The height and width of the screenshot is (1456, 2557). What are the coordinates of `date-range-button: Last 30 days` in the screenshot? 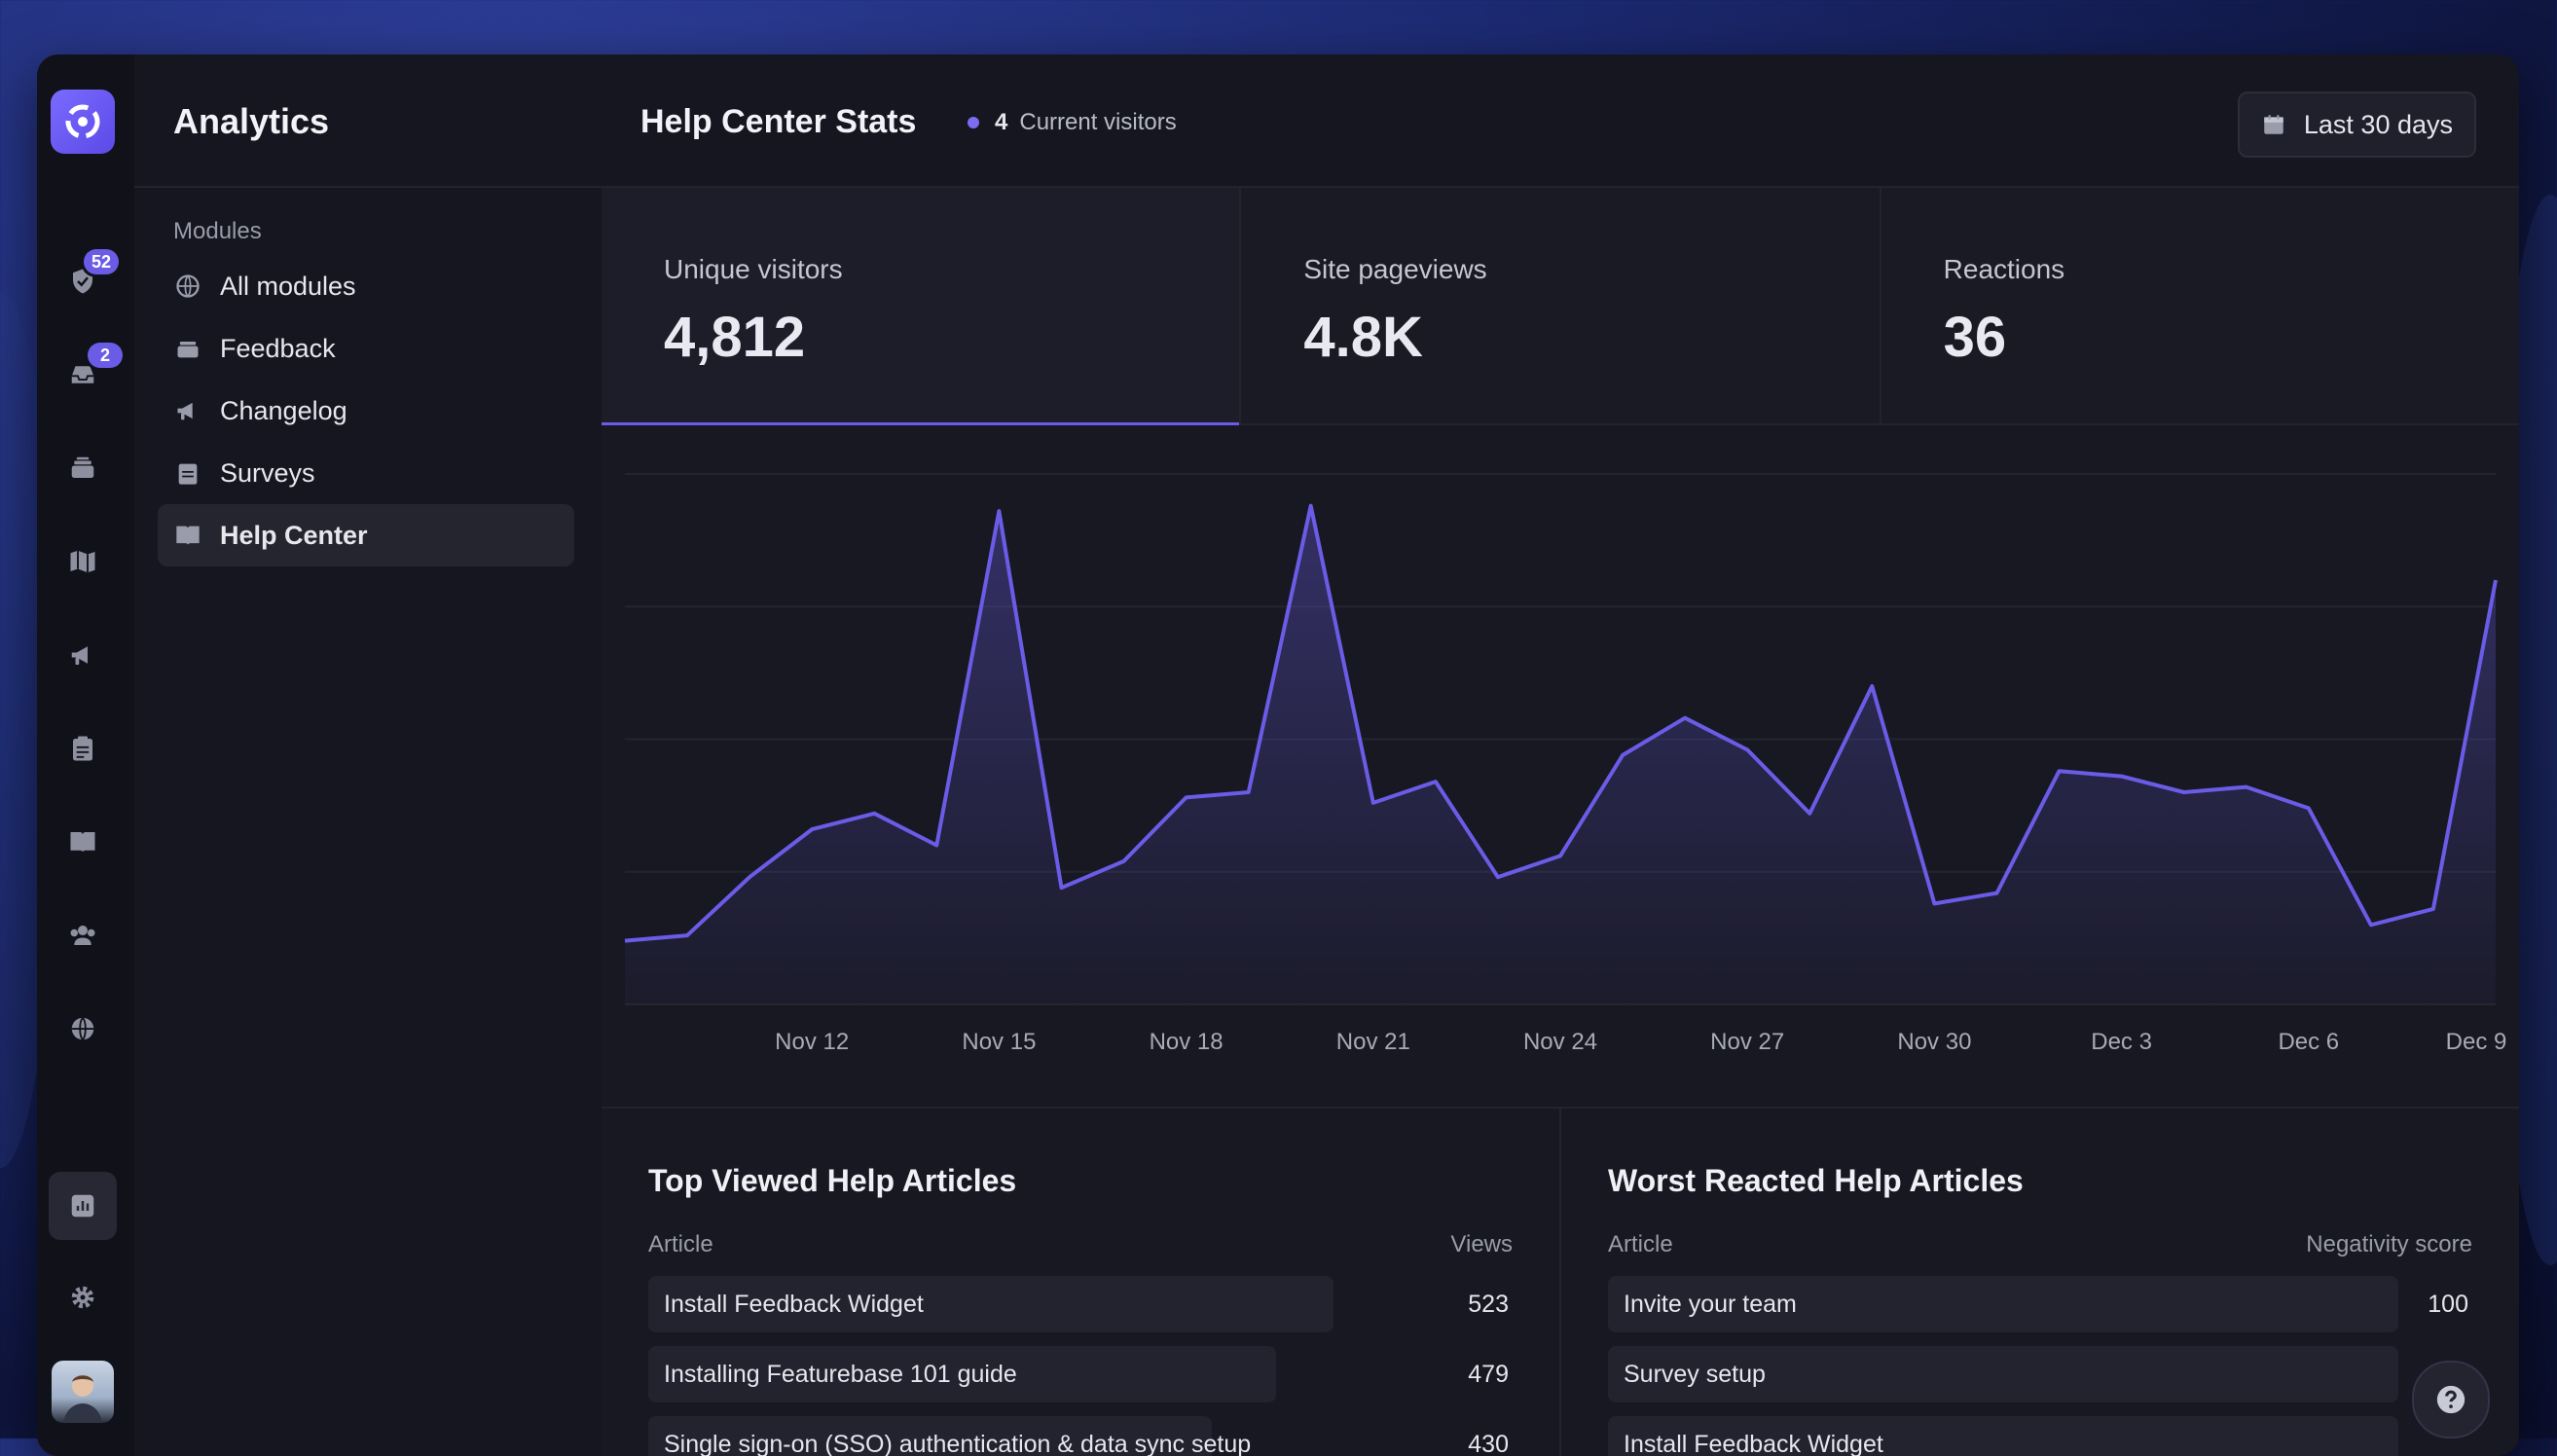 It's located at (2357, 124).